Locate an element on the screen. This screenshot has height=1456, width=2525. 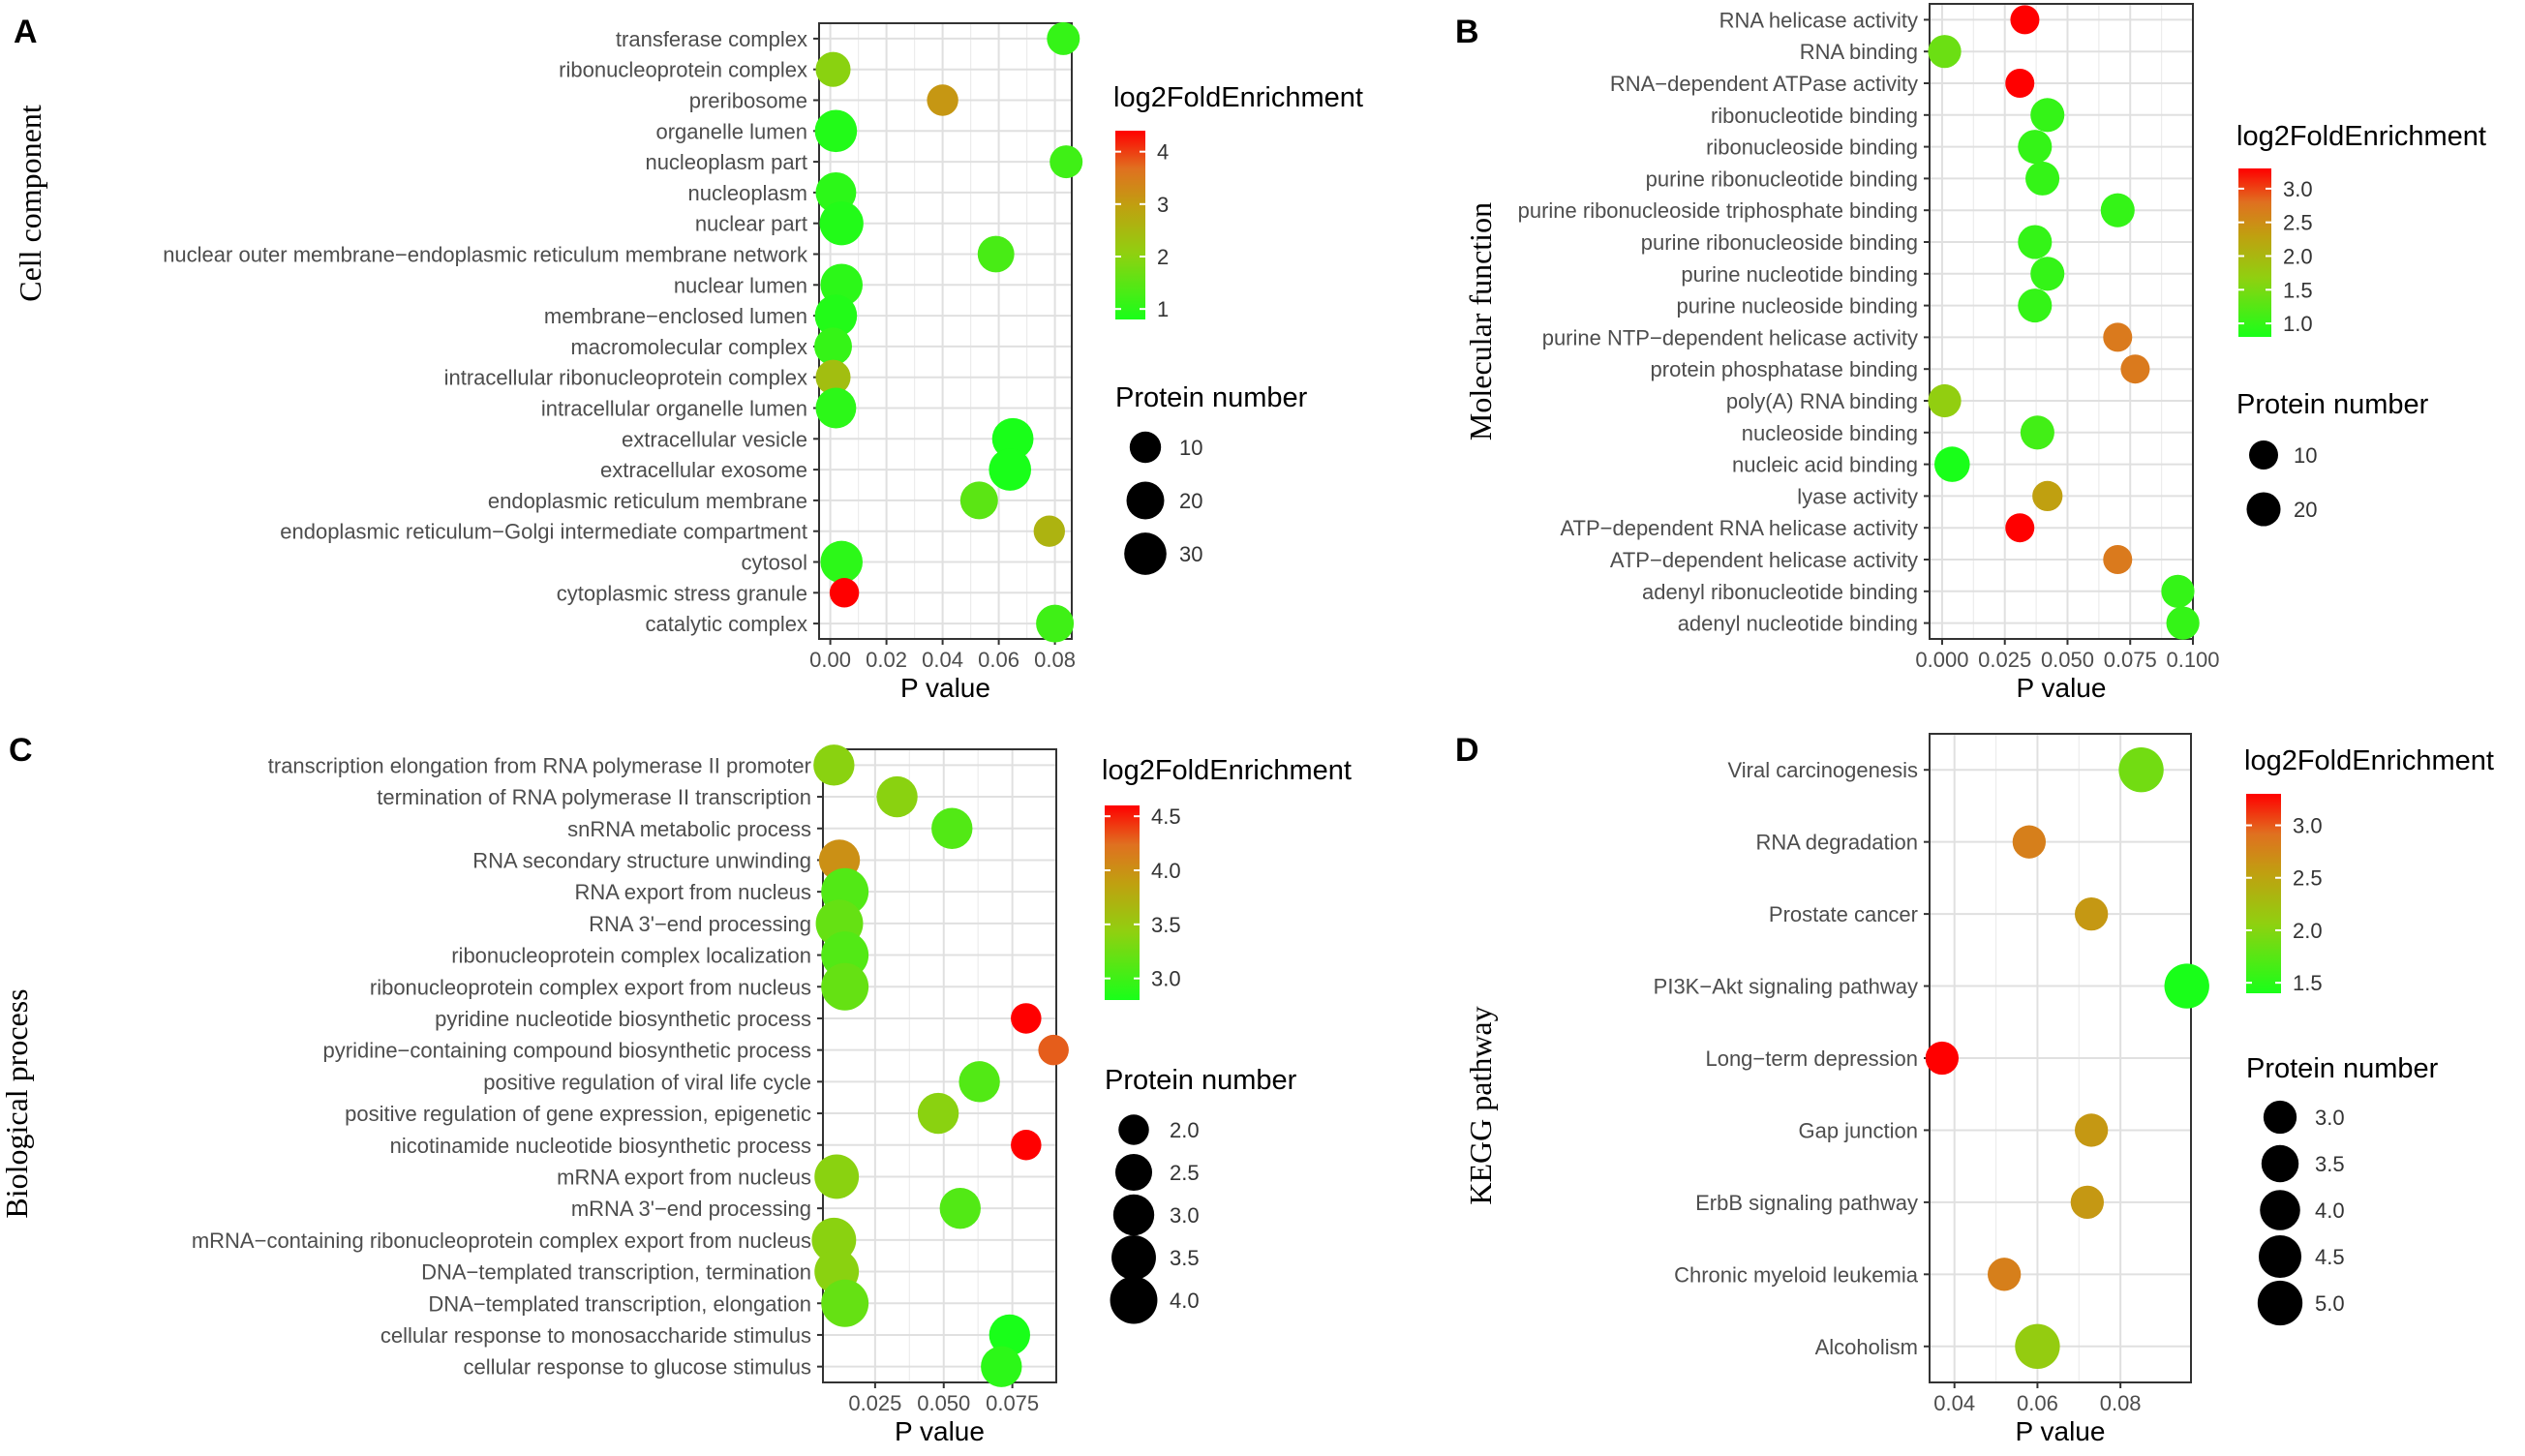
y-tick-label: macromolecular complex is located at coordinates (689, 347).